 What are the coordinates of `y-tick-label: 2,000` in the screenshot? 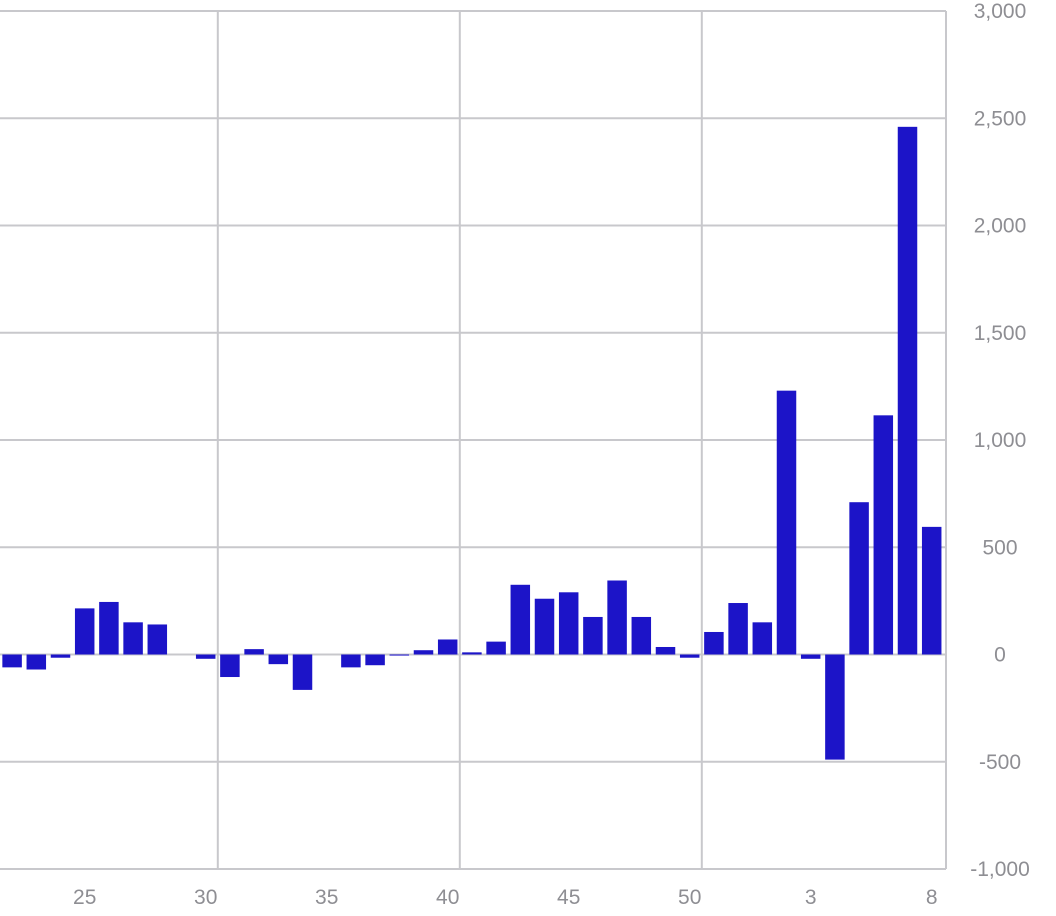 It's located at (1000, 226).